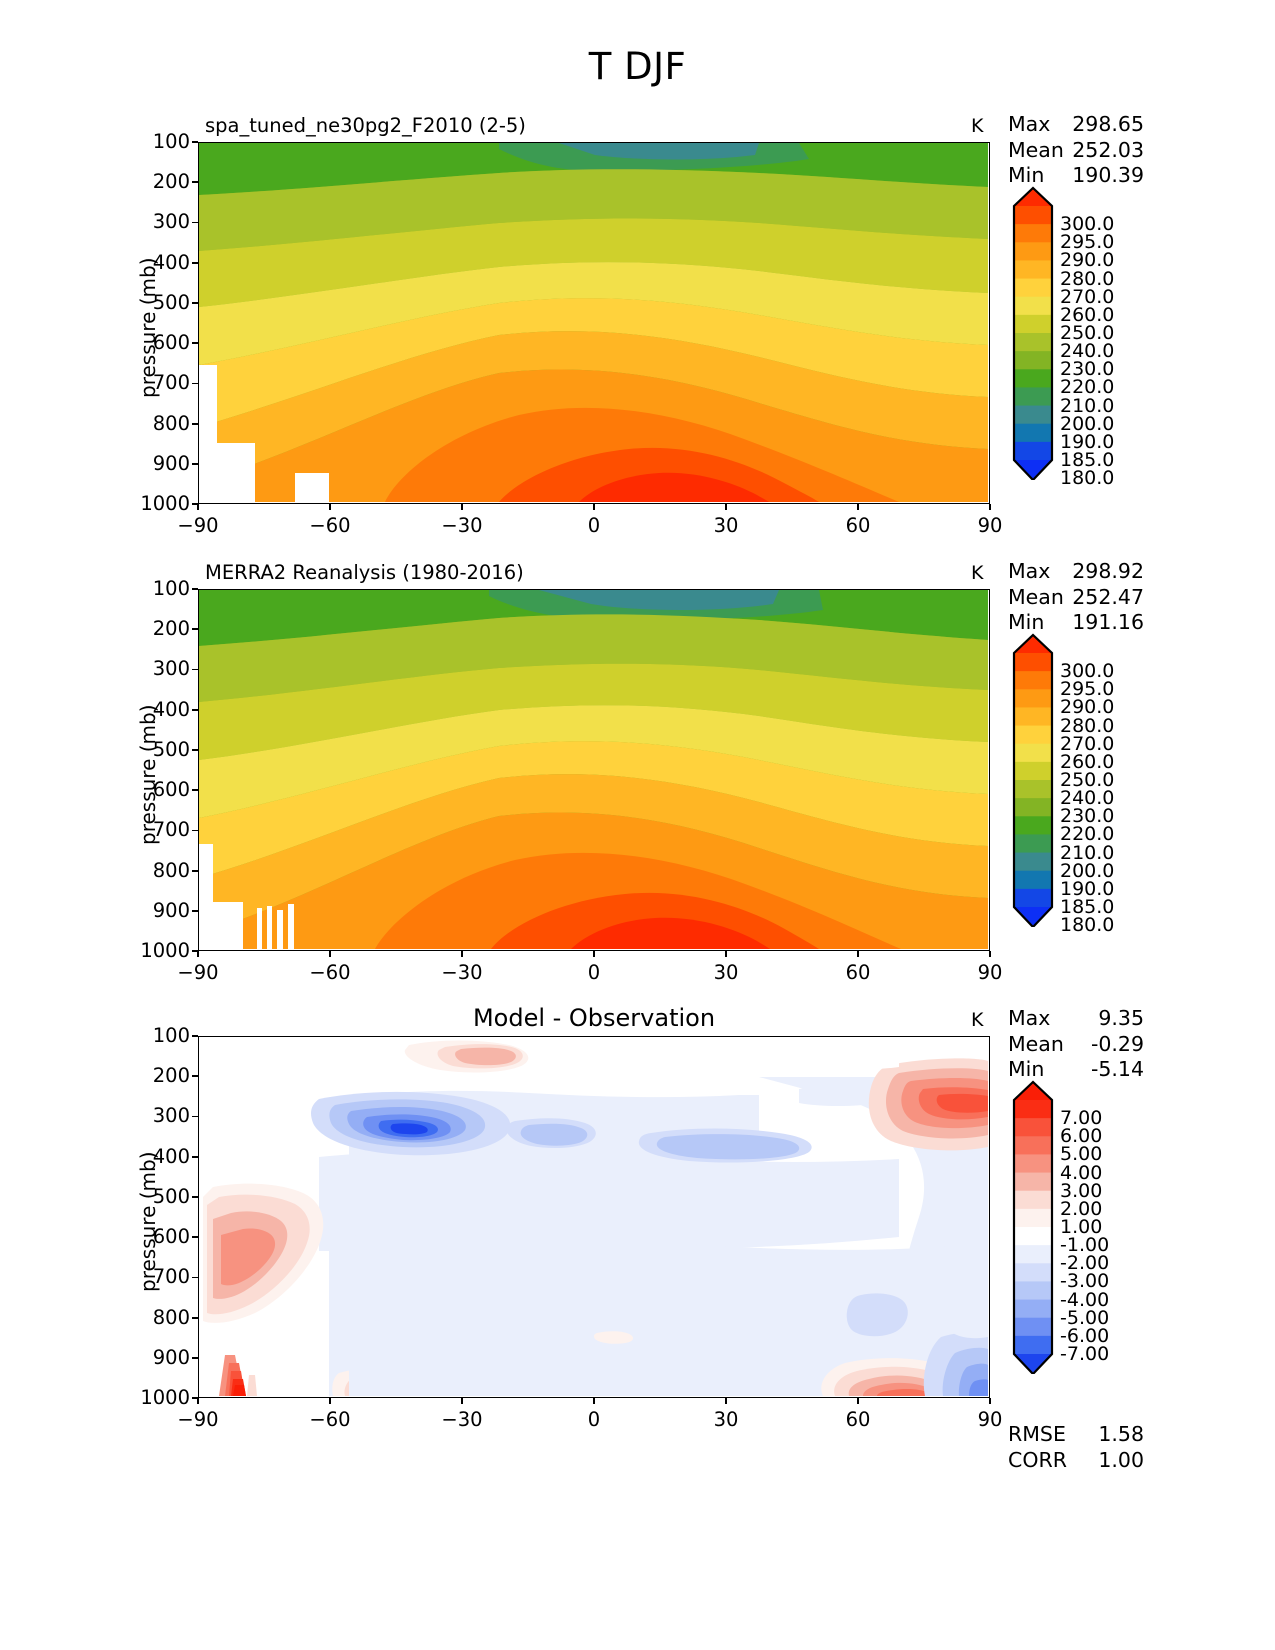 The width and height of the screenshot is (1275, 1650). What do you see at coordinates (1087, 351) in the screenshot?
I see `colorbar-tick-label: 240.0` at bounding box center [1087, 351].